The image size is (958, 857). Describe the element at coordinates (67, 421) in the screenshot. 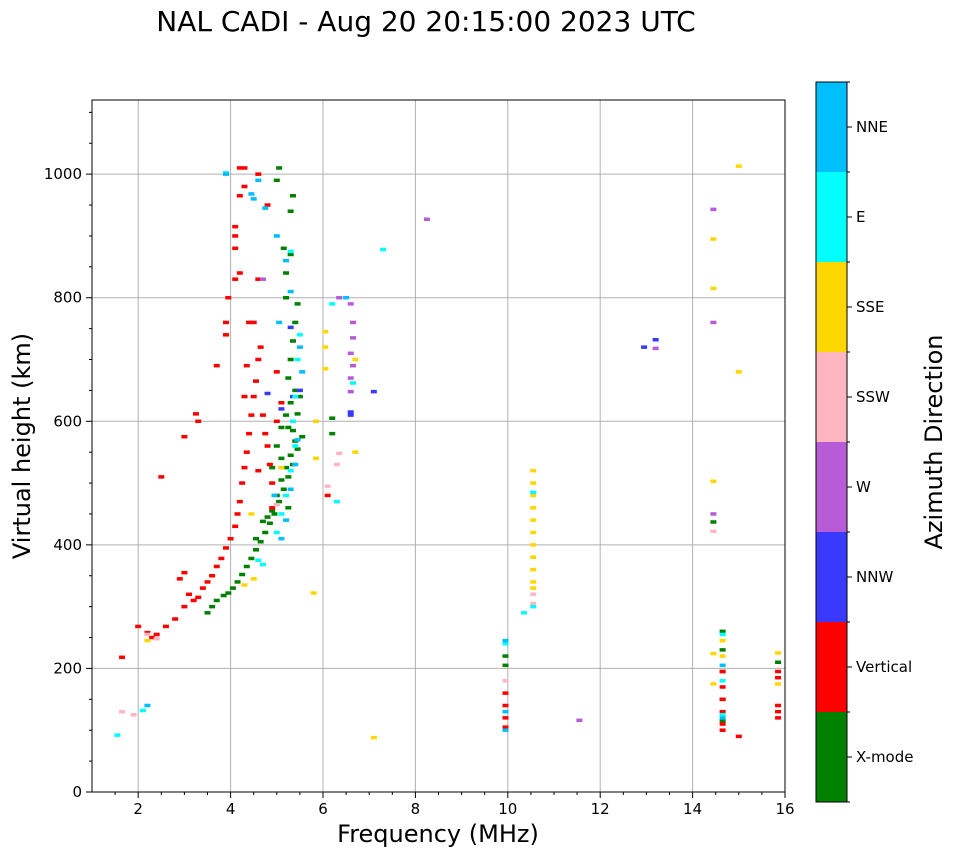

I see `y-tick-label: 600` at that location.